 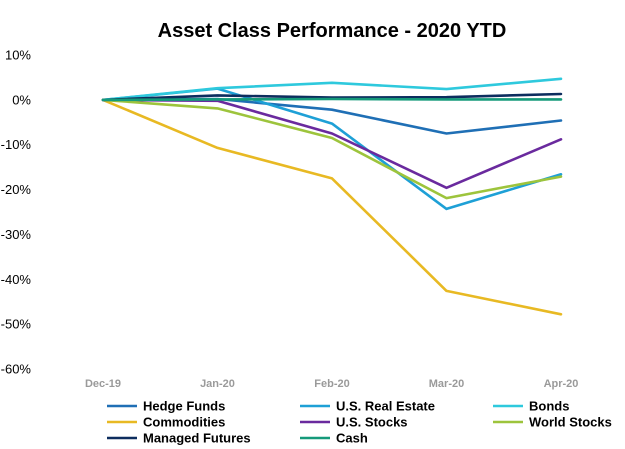 What do you see at coordinates (184, 406) in the screenshot?
I see `legend-label: Hedge Funds` at bounding box center [184, 406].